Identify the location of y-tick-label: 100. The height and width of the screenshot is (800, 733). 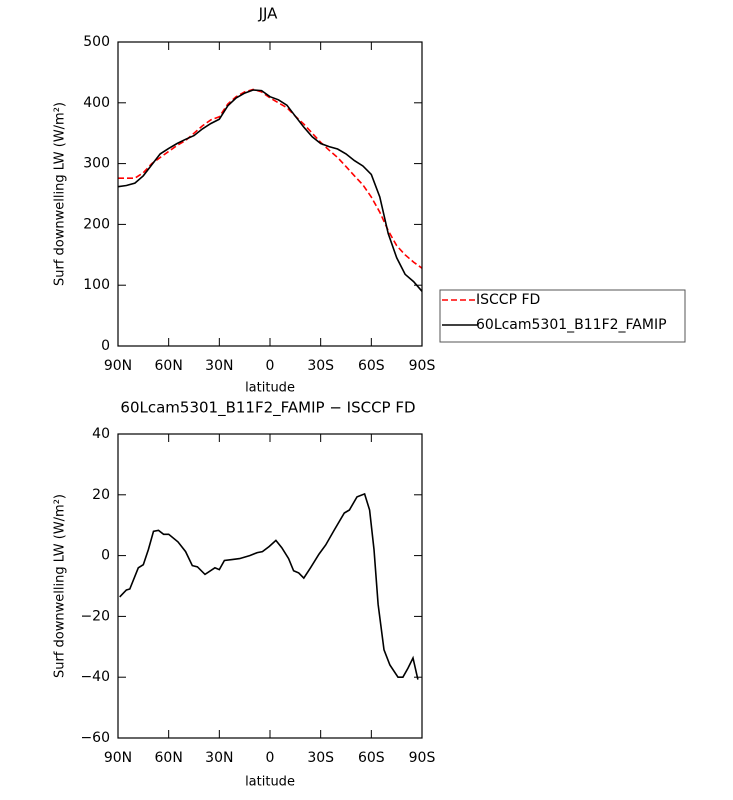
(96, 285).